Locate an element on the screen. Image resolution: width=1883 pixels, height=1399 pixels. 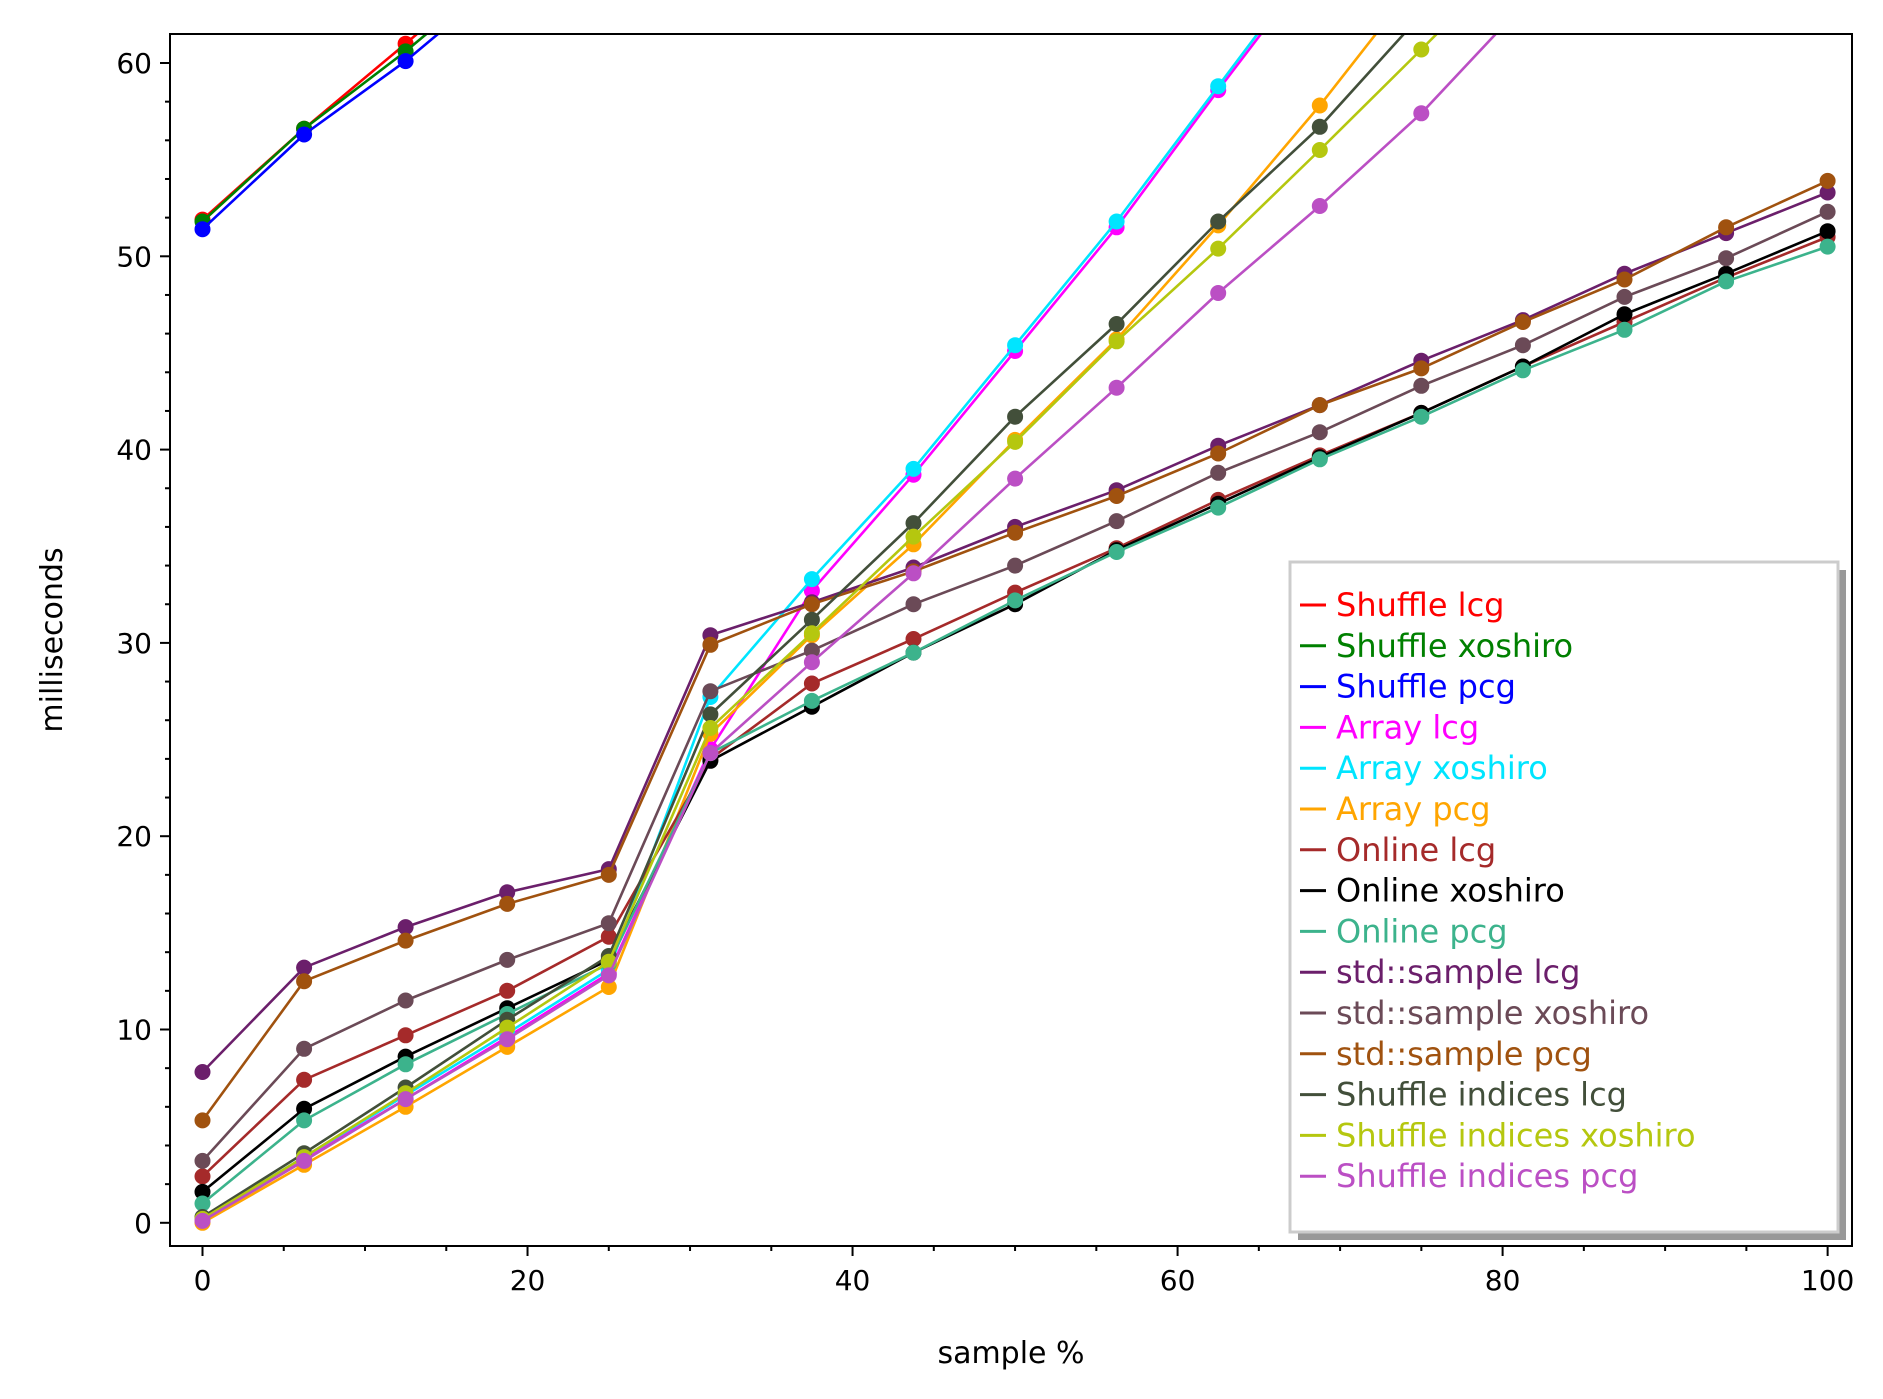
x-axis-label: sample % is located at coordinates (1010, 1353).